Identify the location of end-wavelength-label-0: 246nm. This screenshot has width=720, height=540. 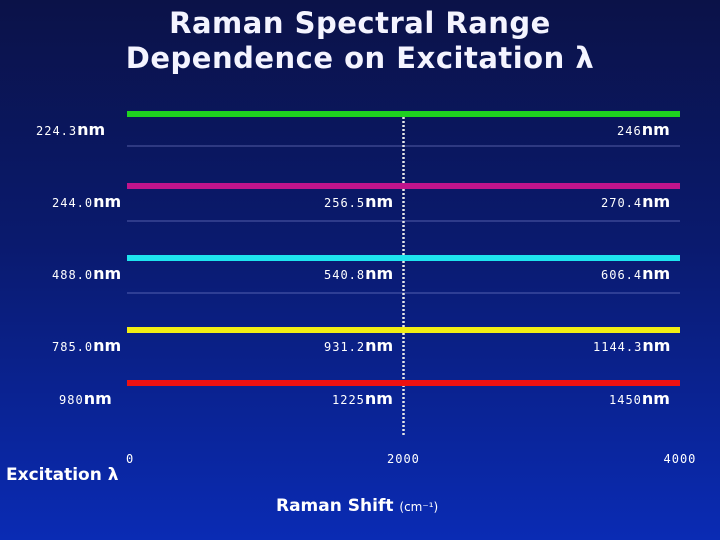
(643, 129).